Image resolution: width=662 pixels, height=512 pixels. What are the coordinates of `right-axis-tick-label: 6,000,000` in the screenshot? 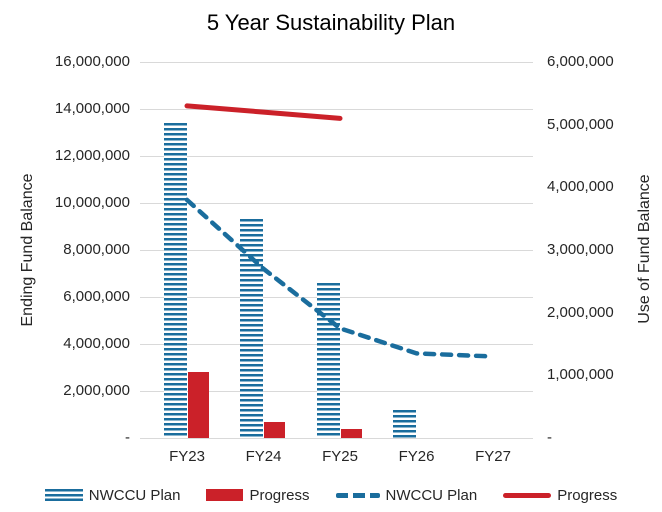 It's located at (580, 61).